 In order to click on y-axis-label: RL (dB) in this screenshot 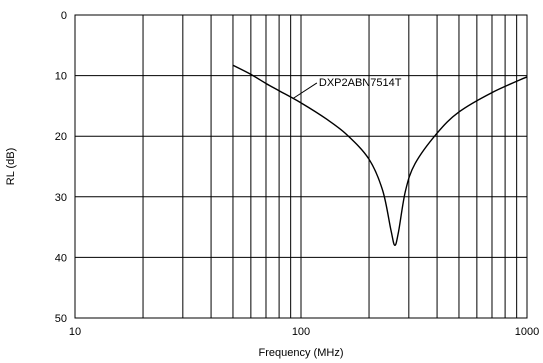, I will do `click(11, 167)`.